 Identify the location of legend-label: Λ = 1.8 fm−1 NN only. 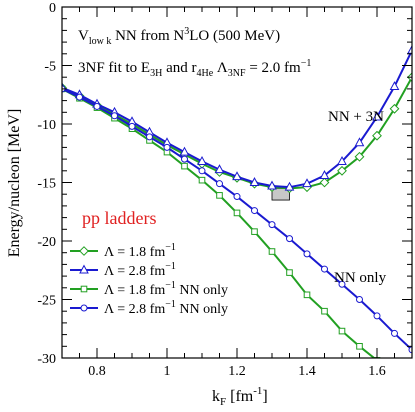
(166, 289).